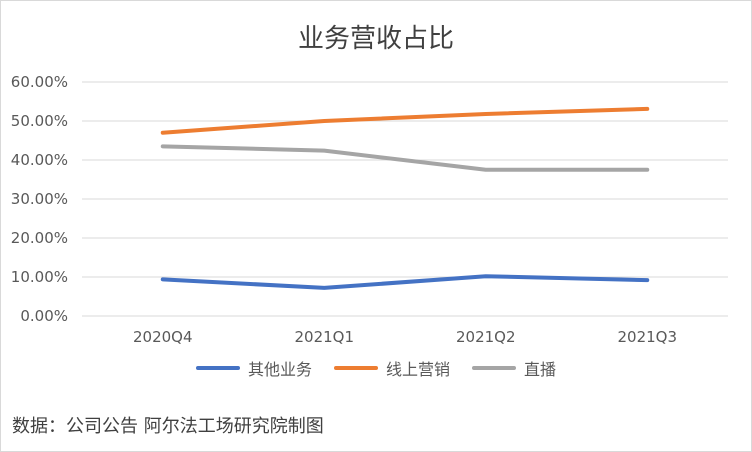 The width and height of the screenshot is (752, 452). Describe the element at coordinates (540, 369) in the screenshot. I see `legend-label-livestream: 直播` at that location.